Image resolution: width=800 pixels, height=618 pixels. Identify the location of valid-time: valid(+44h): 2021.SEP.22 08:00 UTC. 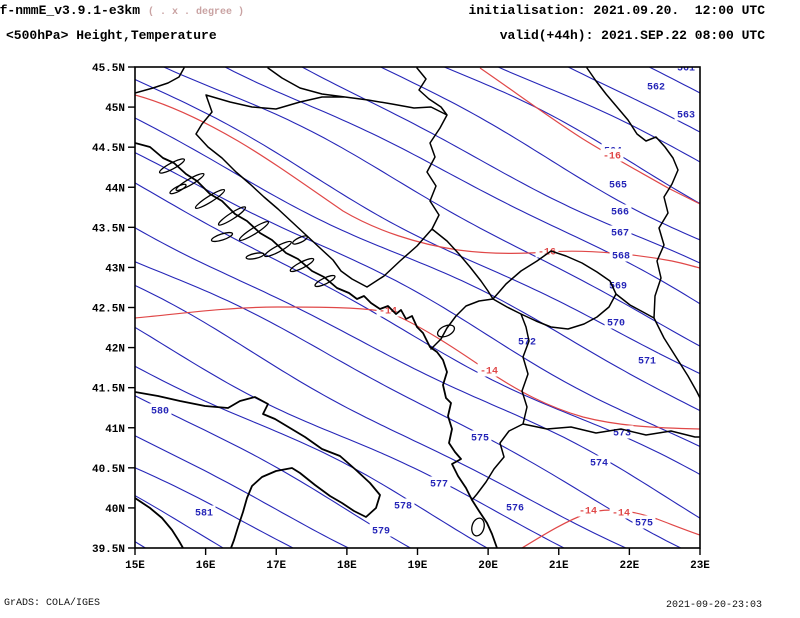
(632, 35).